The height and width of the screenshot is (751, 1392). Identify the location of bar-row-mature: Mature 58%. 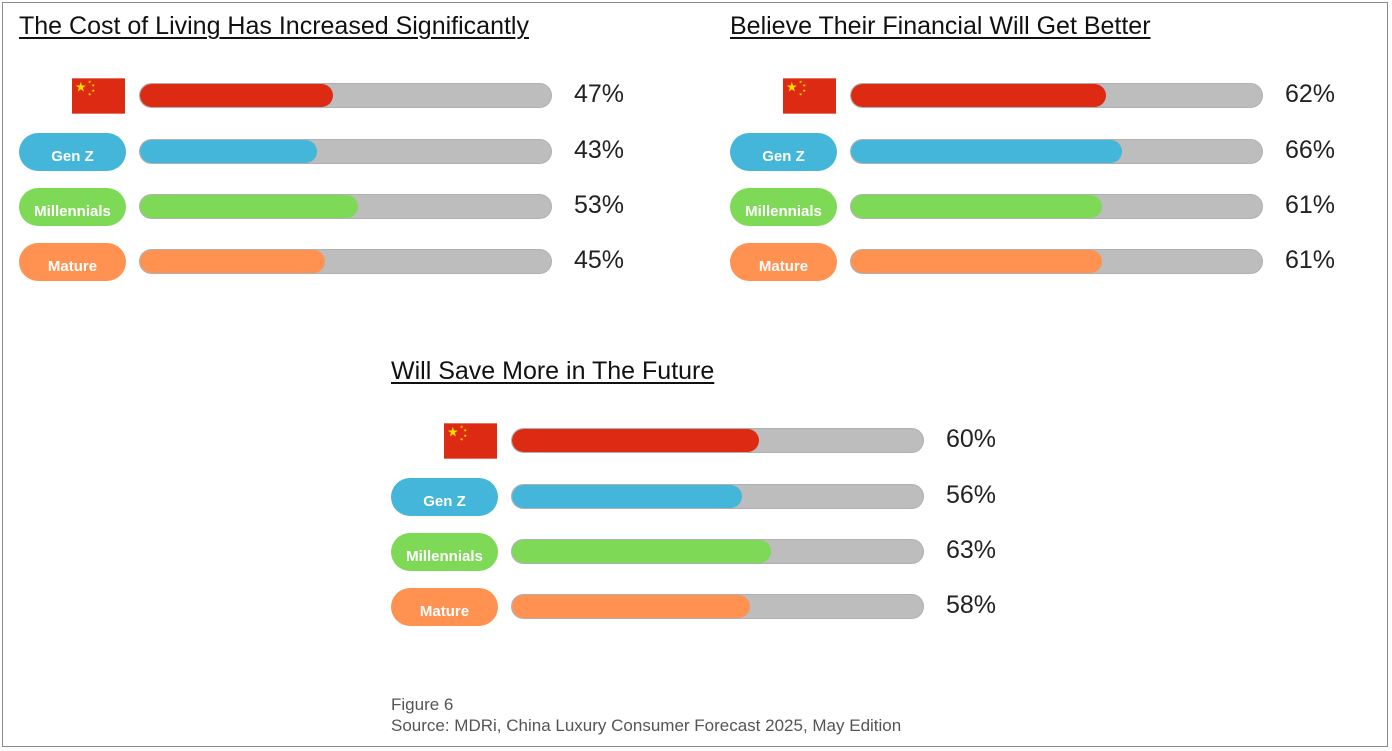
(701, 607).